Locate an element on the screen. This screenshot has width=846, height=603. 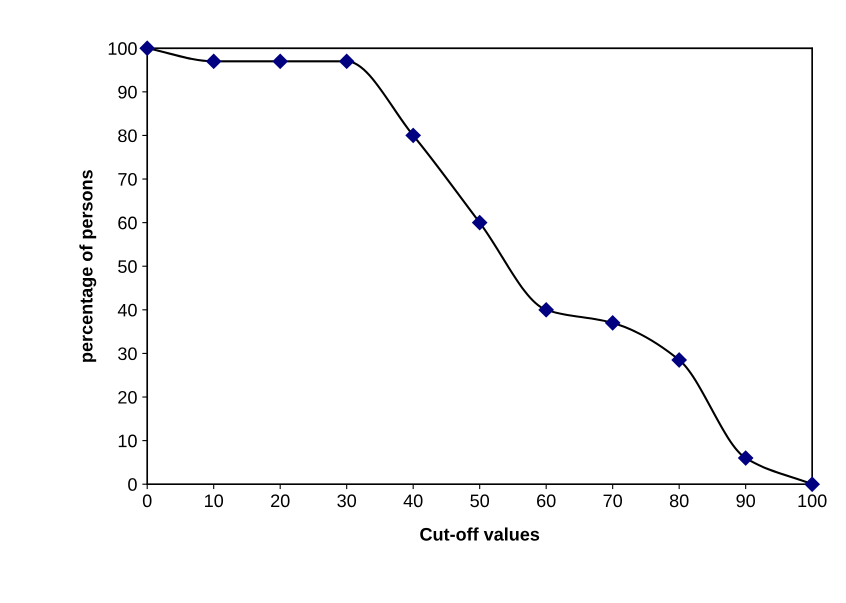
y-tick-label: 0 is located at coordinates (132, 484).